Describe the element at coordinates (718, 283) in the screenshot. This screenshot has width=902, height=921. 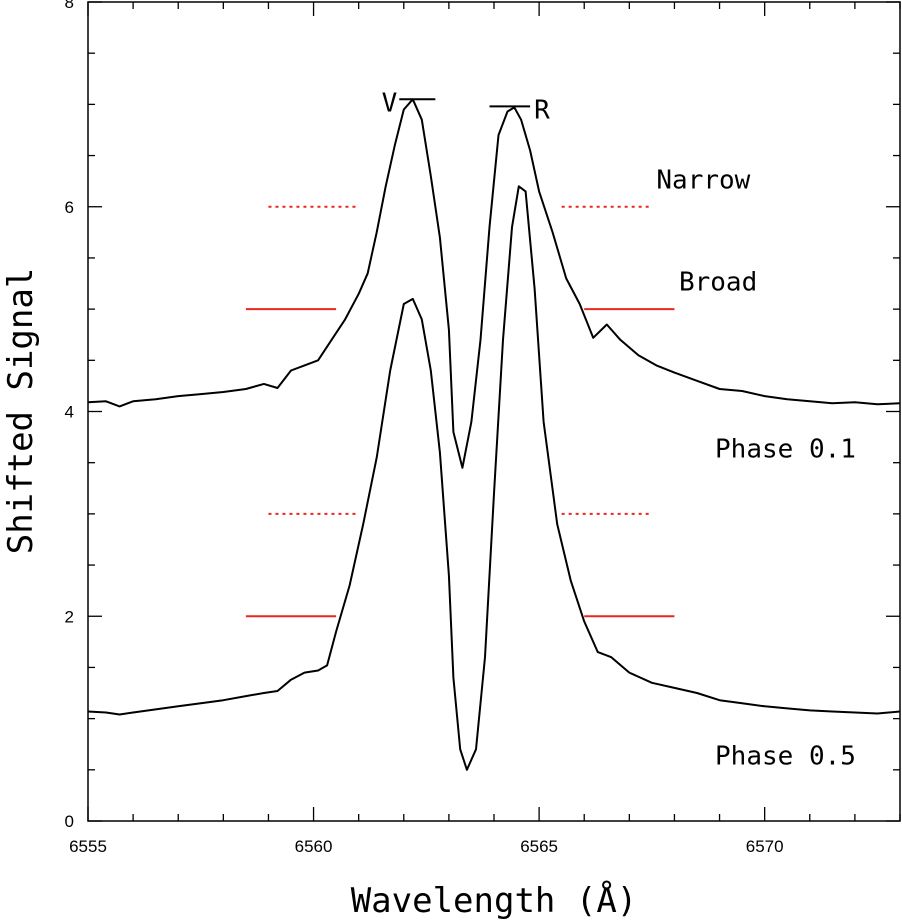
I see `annotation-broad: Broad` at that location.